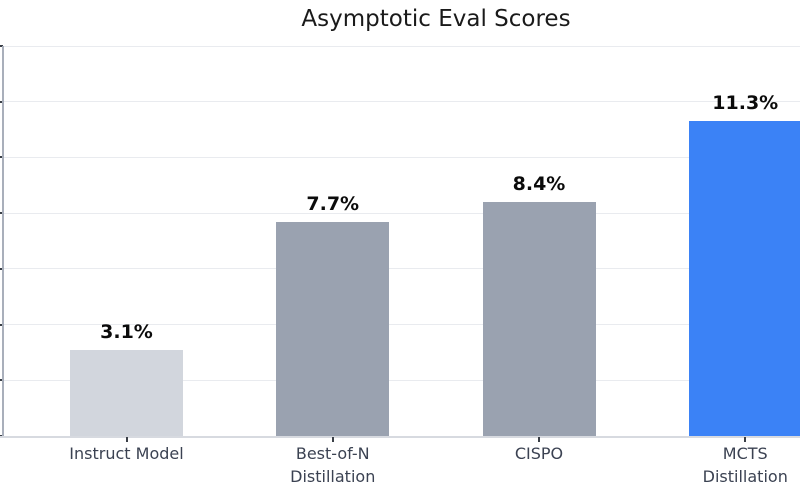 This screenshot has width=800, height=500. What do you see at coordinates (539, 439) in the screenshot?
I see `x-tick-cispo` at bounding box center [539, 439].